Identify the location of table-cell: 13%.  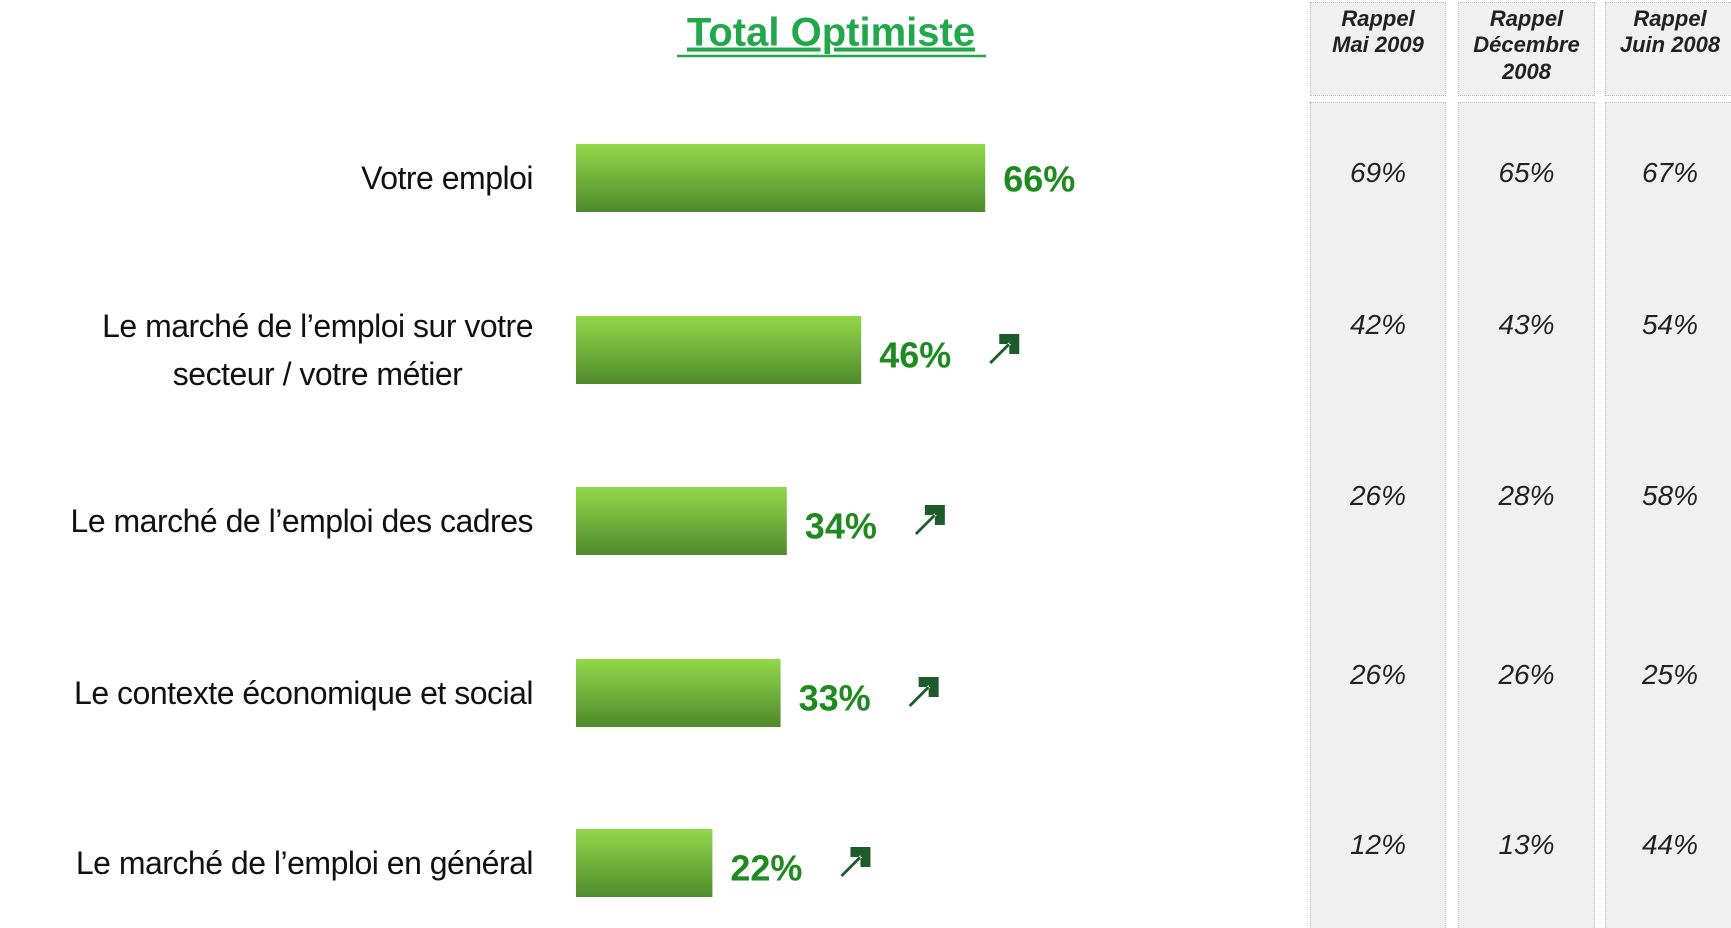
(1526, 844).